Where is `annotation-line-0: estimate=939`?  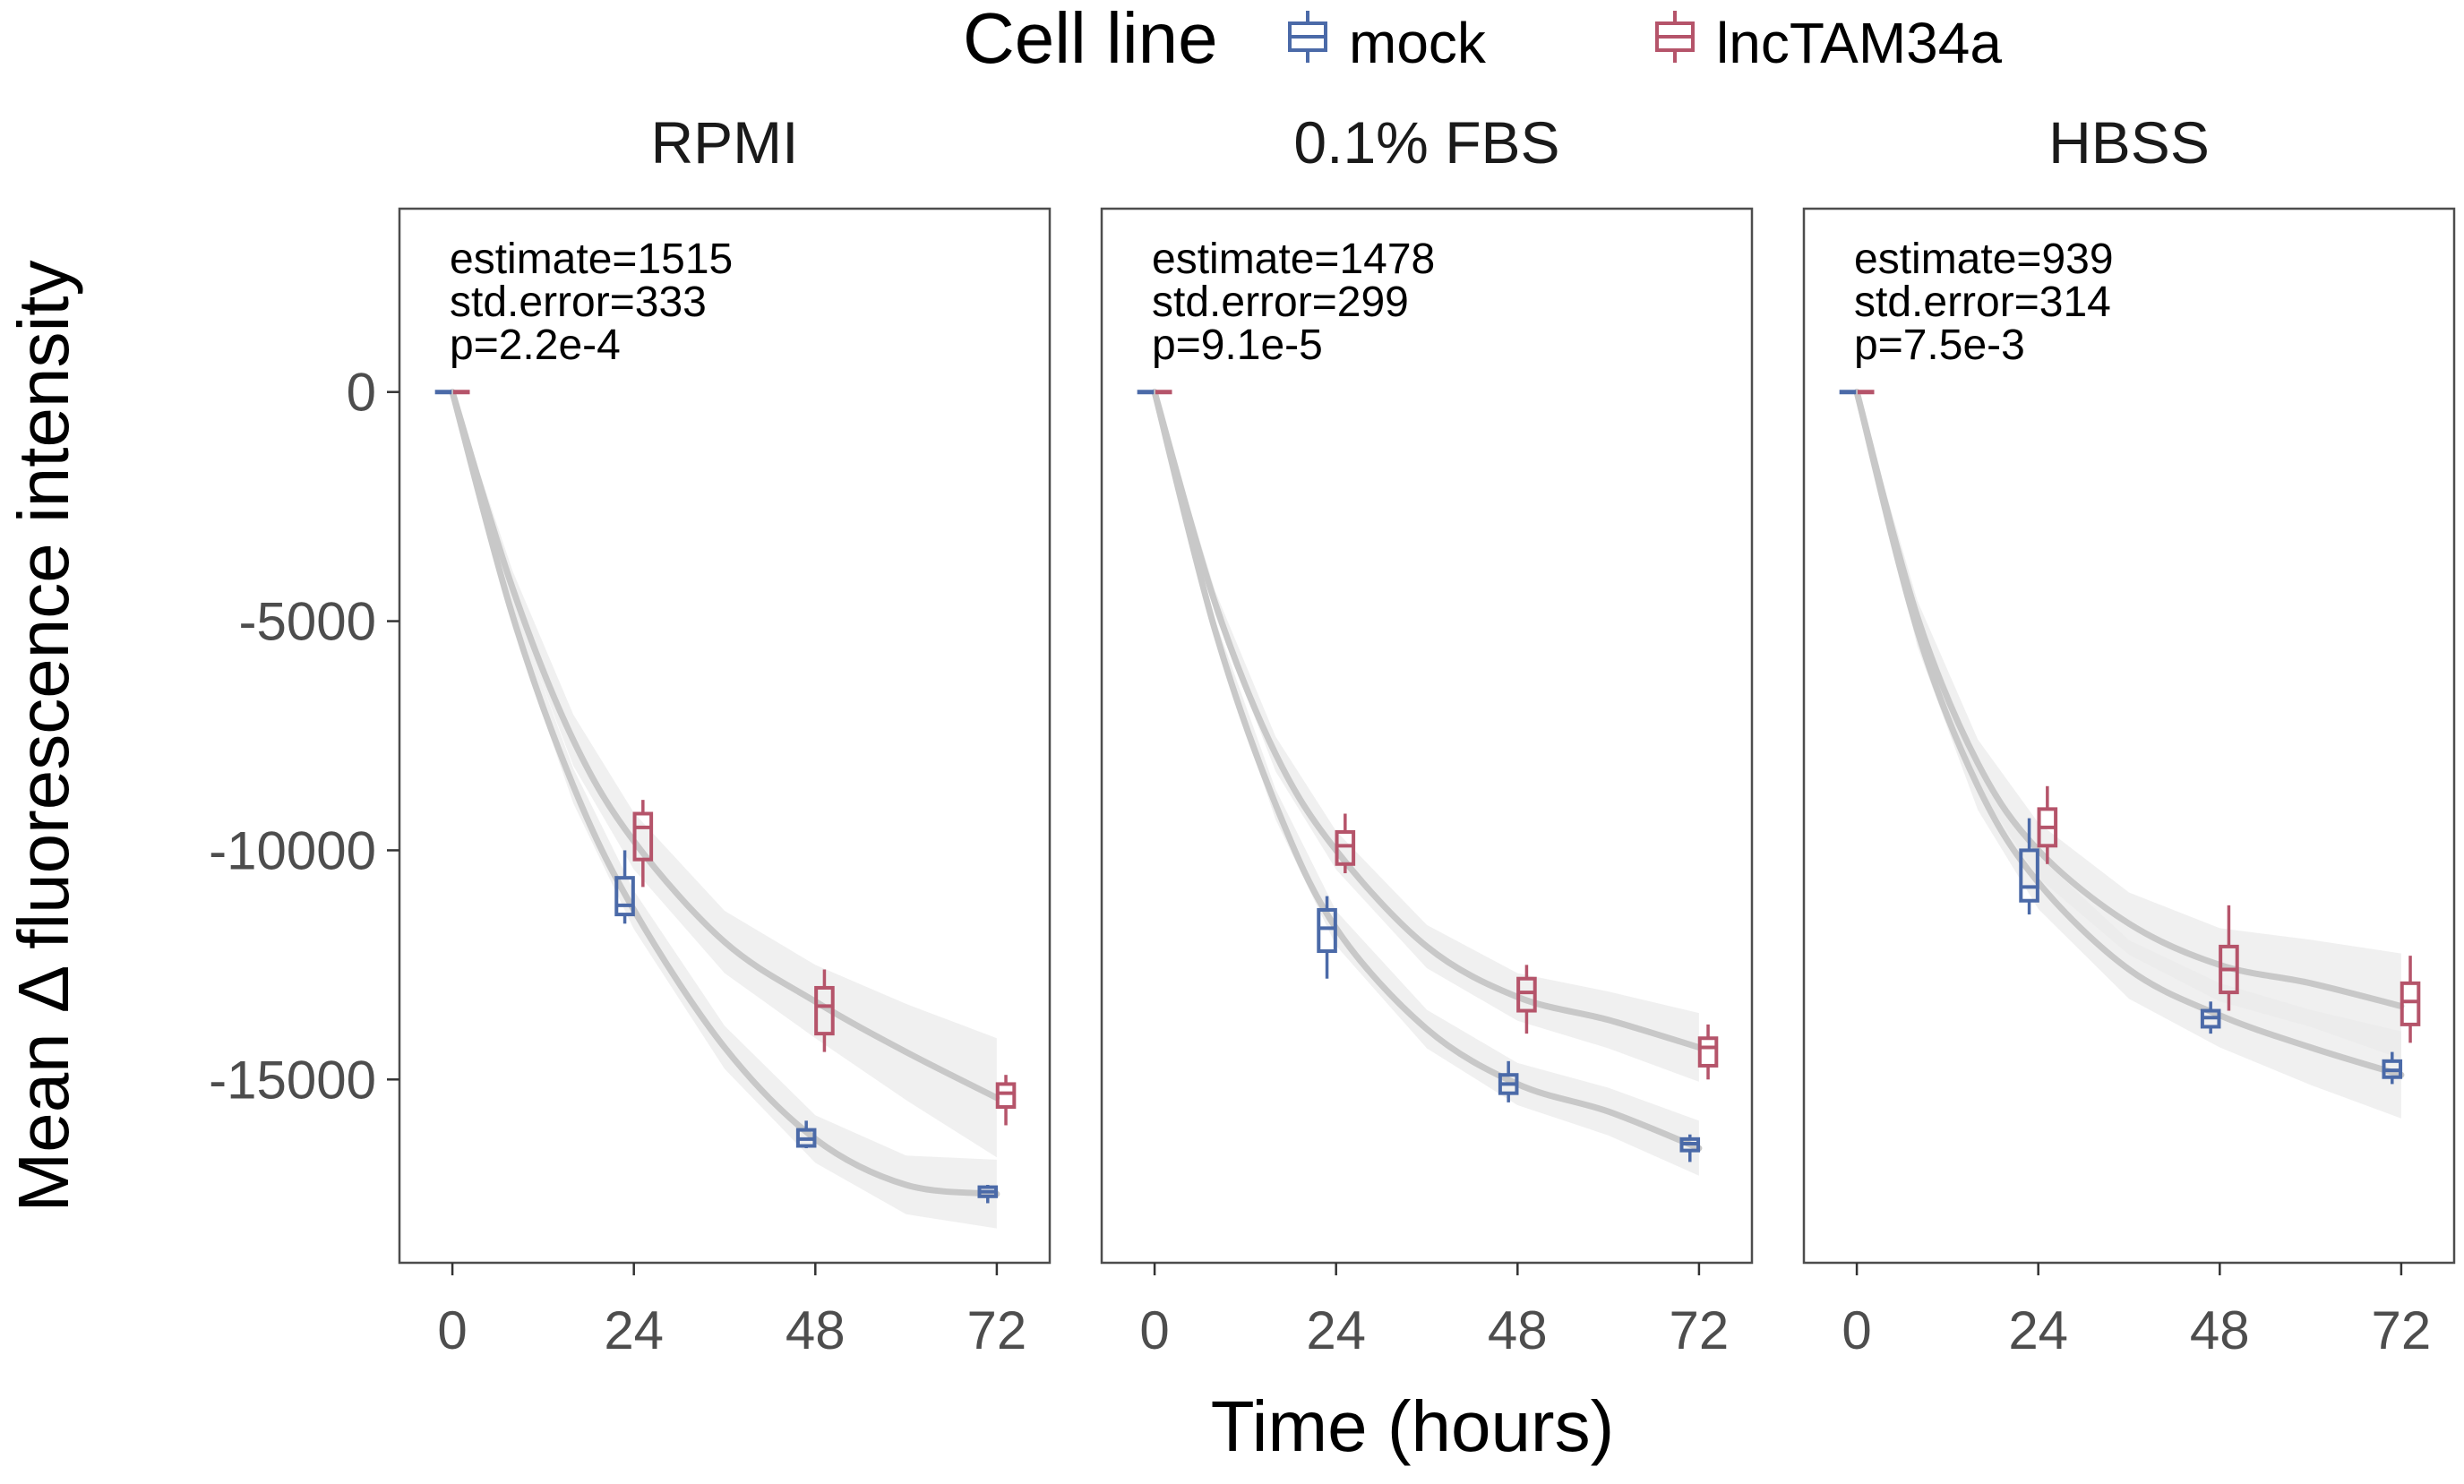 annotation-line-0: estimate=939 is located at coordinates (1984, 259).